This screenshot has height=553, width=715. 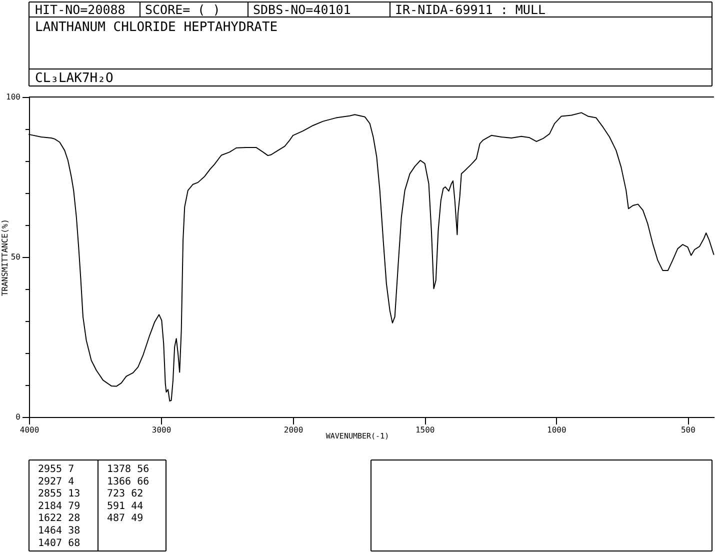 I want to click on text: 1366 66, so click(x=128, y=482).